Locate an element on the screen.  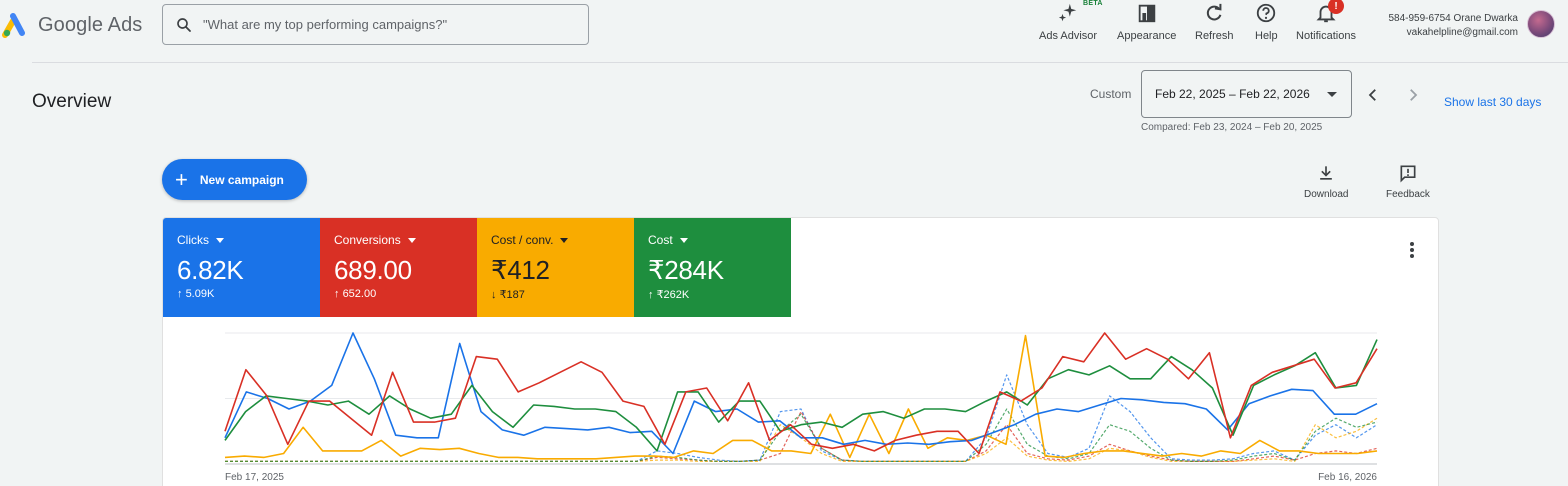
kpi-clicks: Clicks 6.82K ↑ 5.09K is located at coordinates (241, 267).